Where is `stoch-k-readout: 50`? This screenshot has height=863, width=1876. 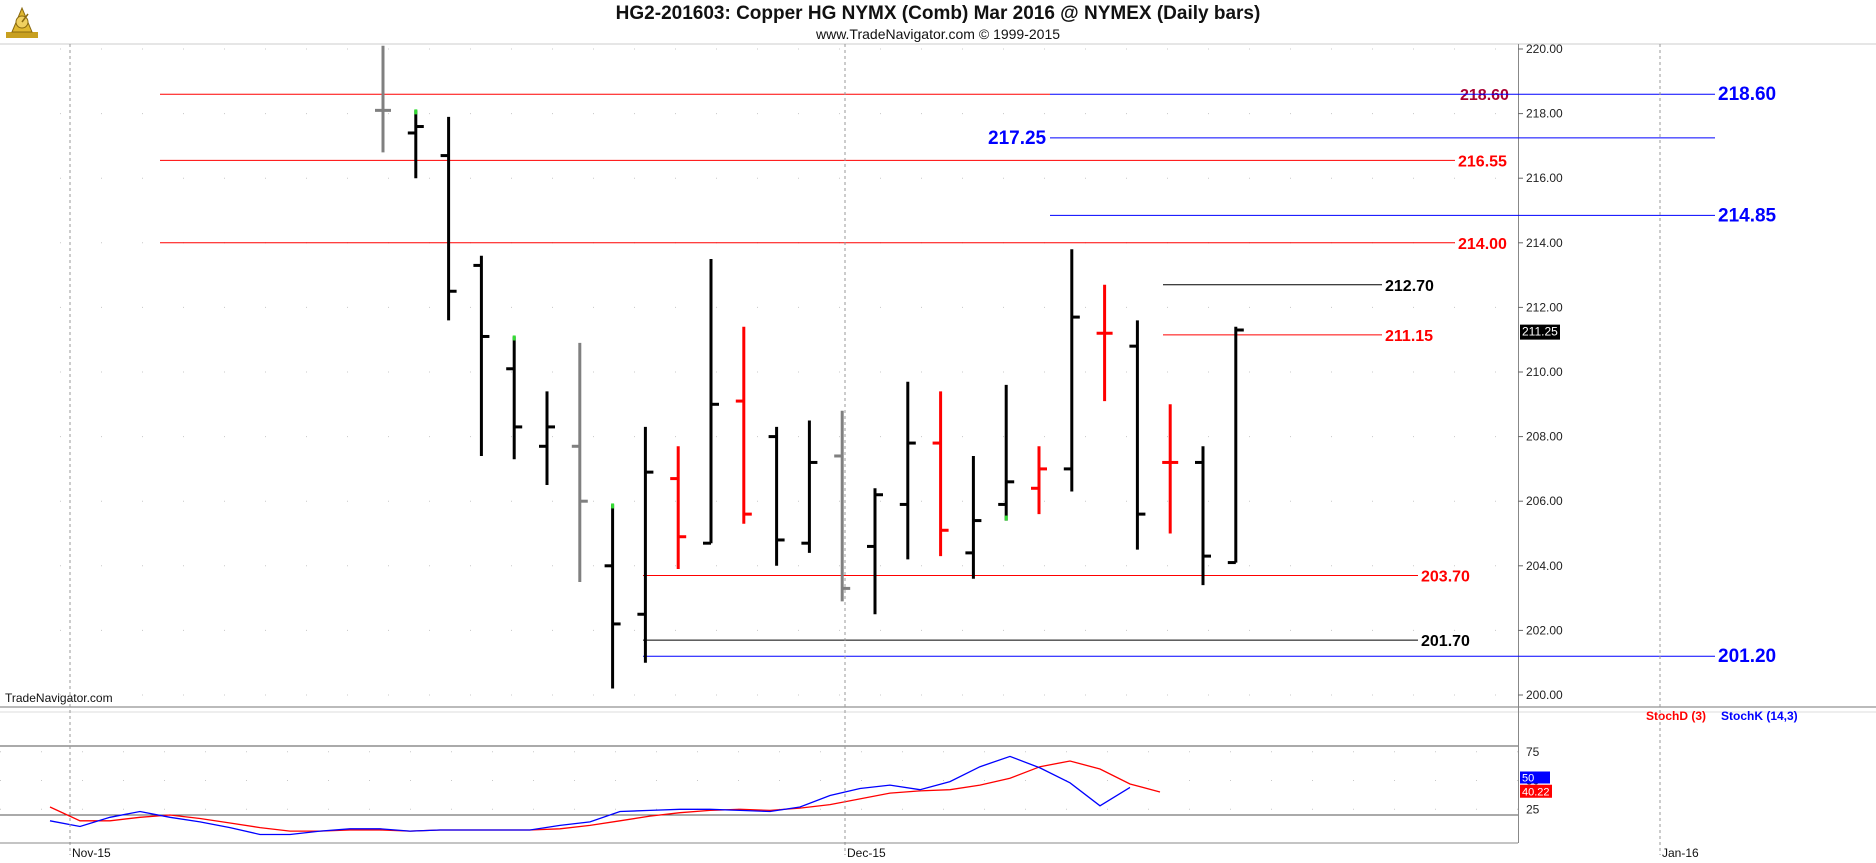 stoch-k-readout: 50 is located at coordinates (1528, 779).